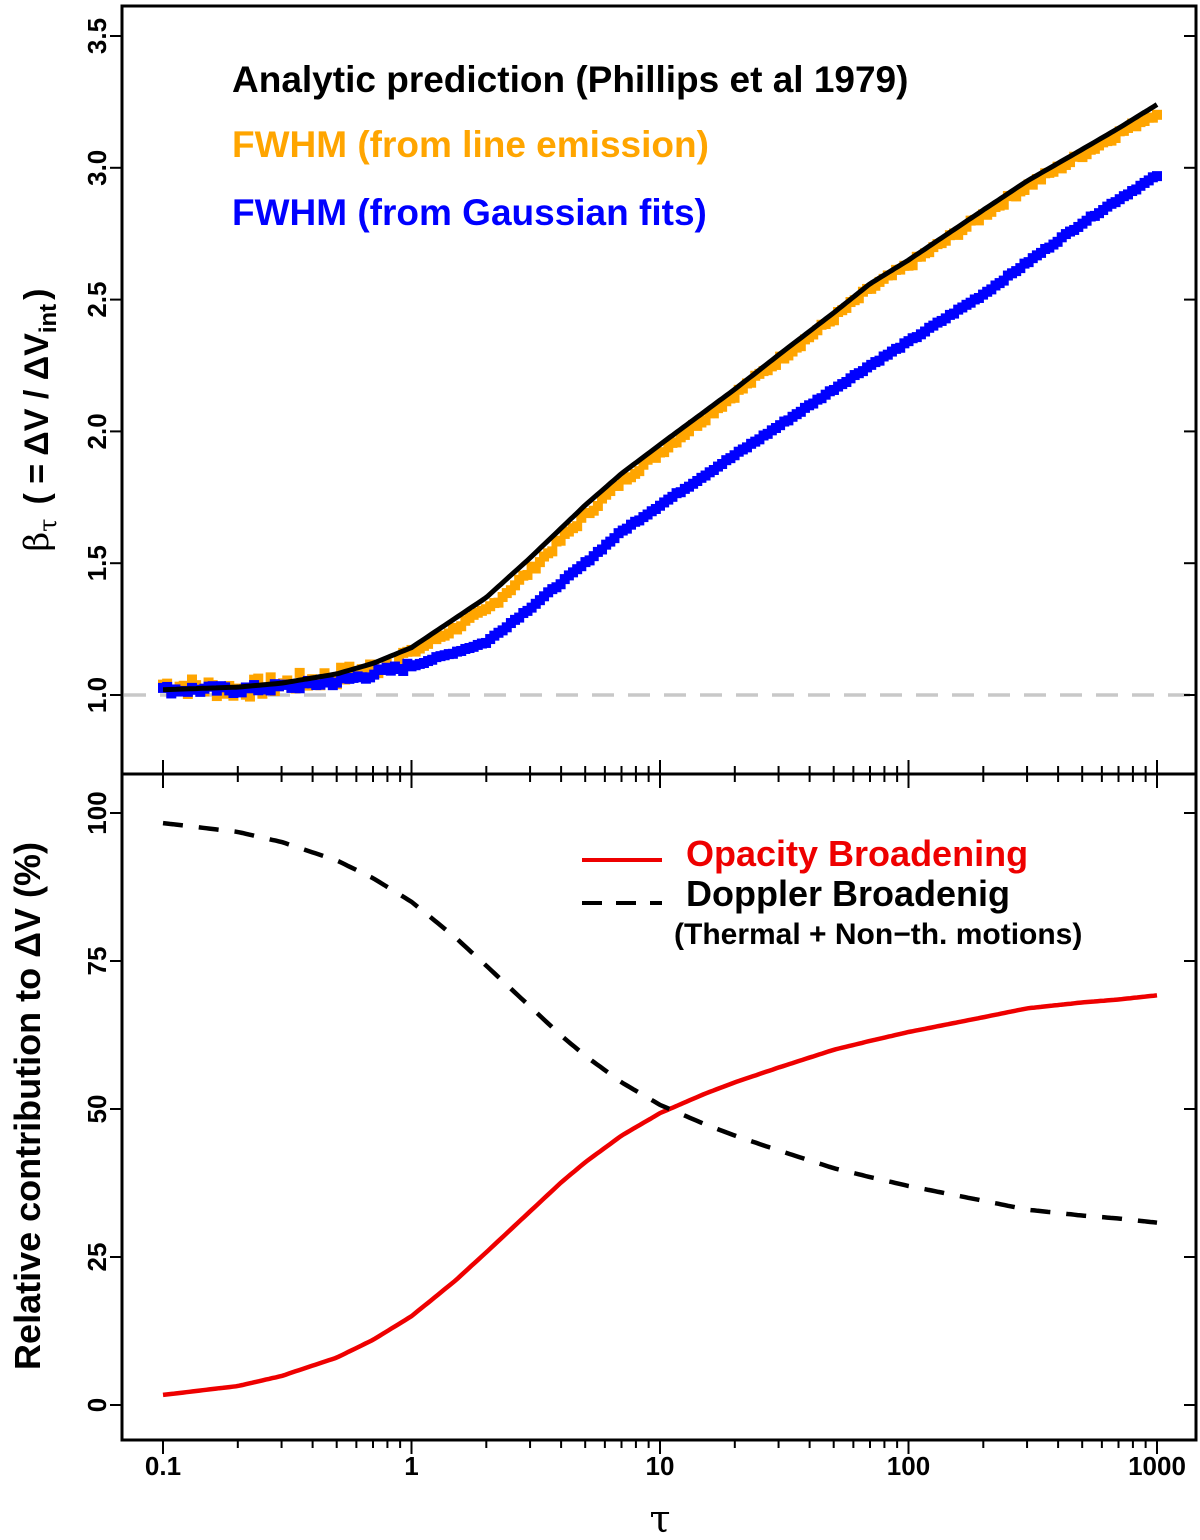  What do you see at coordinates (660, 1466) in the screenshot?
I see `x-tick-label: 10` at bounding box center [660, 1466].